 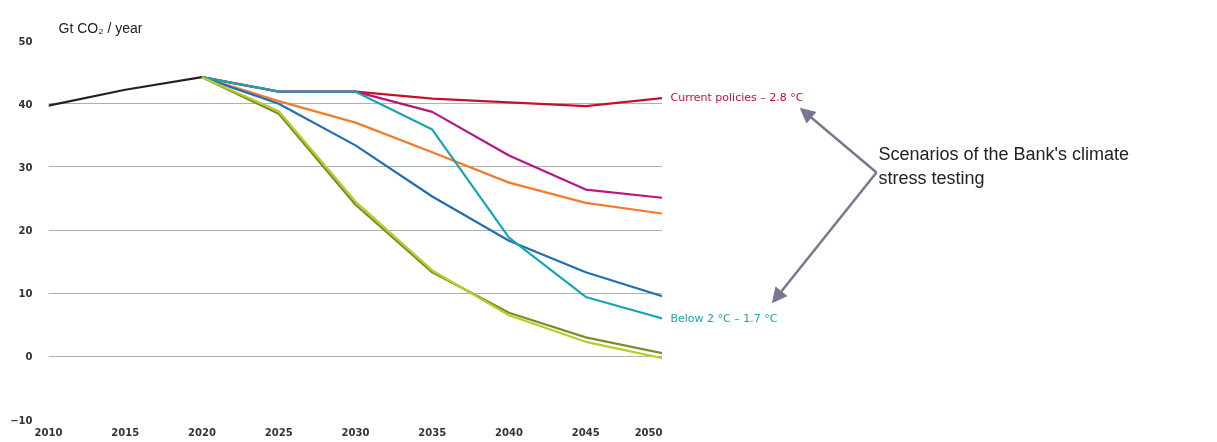 I want to click on y-tick-label: 30, so click(x=25, y=167).